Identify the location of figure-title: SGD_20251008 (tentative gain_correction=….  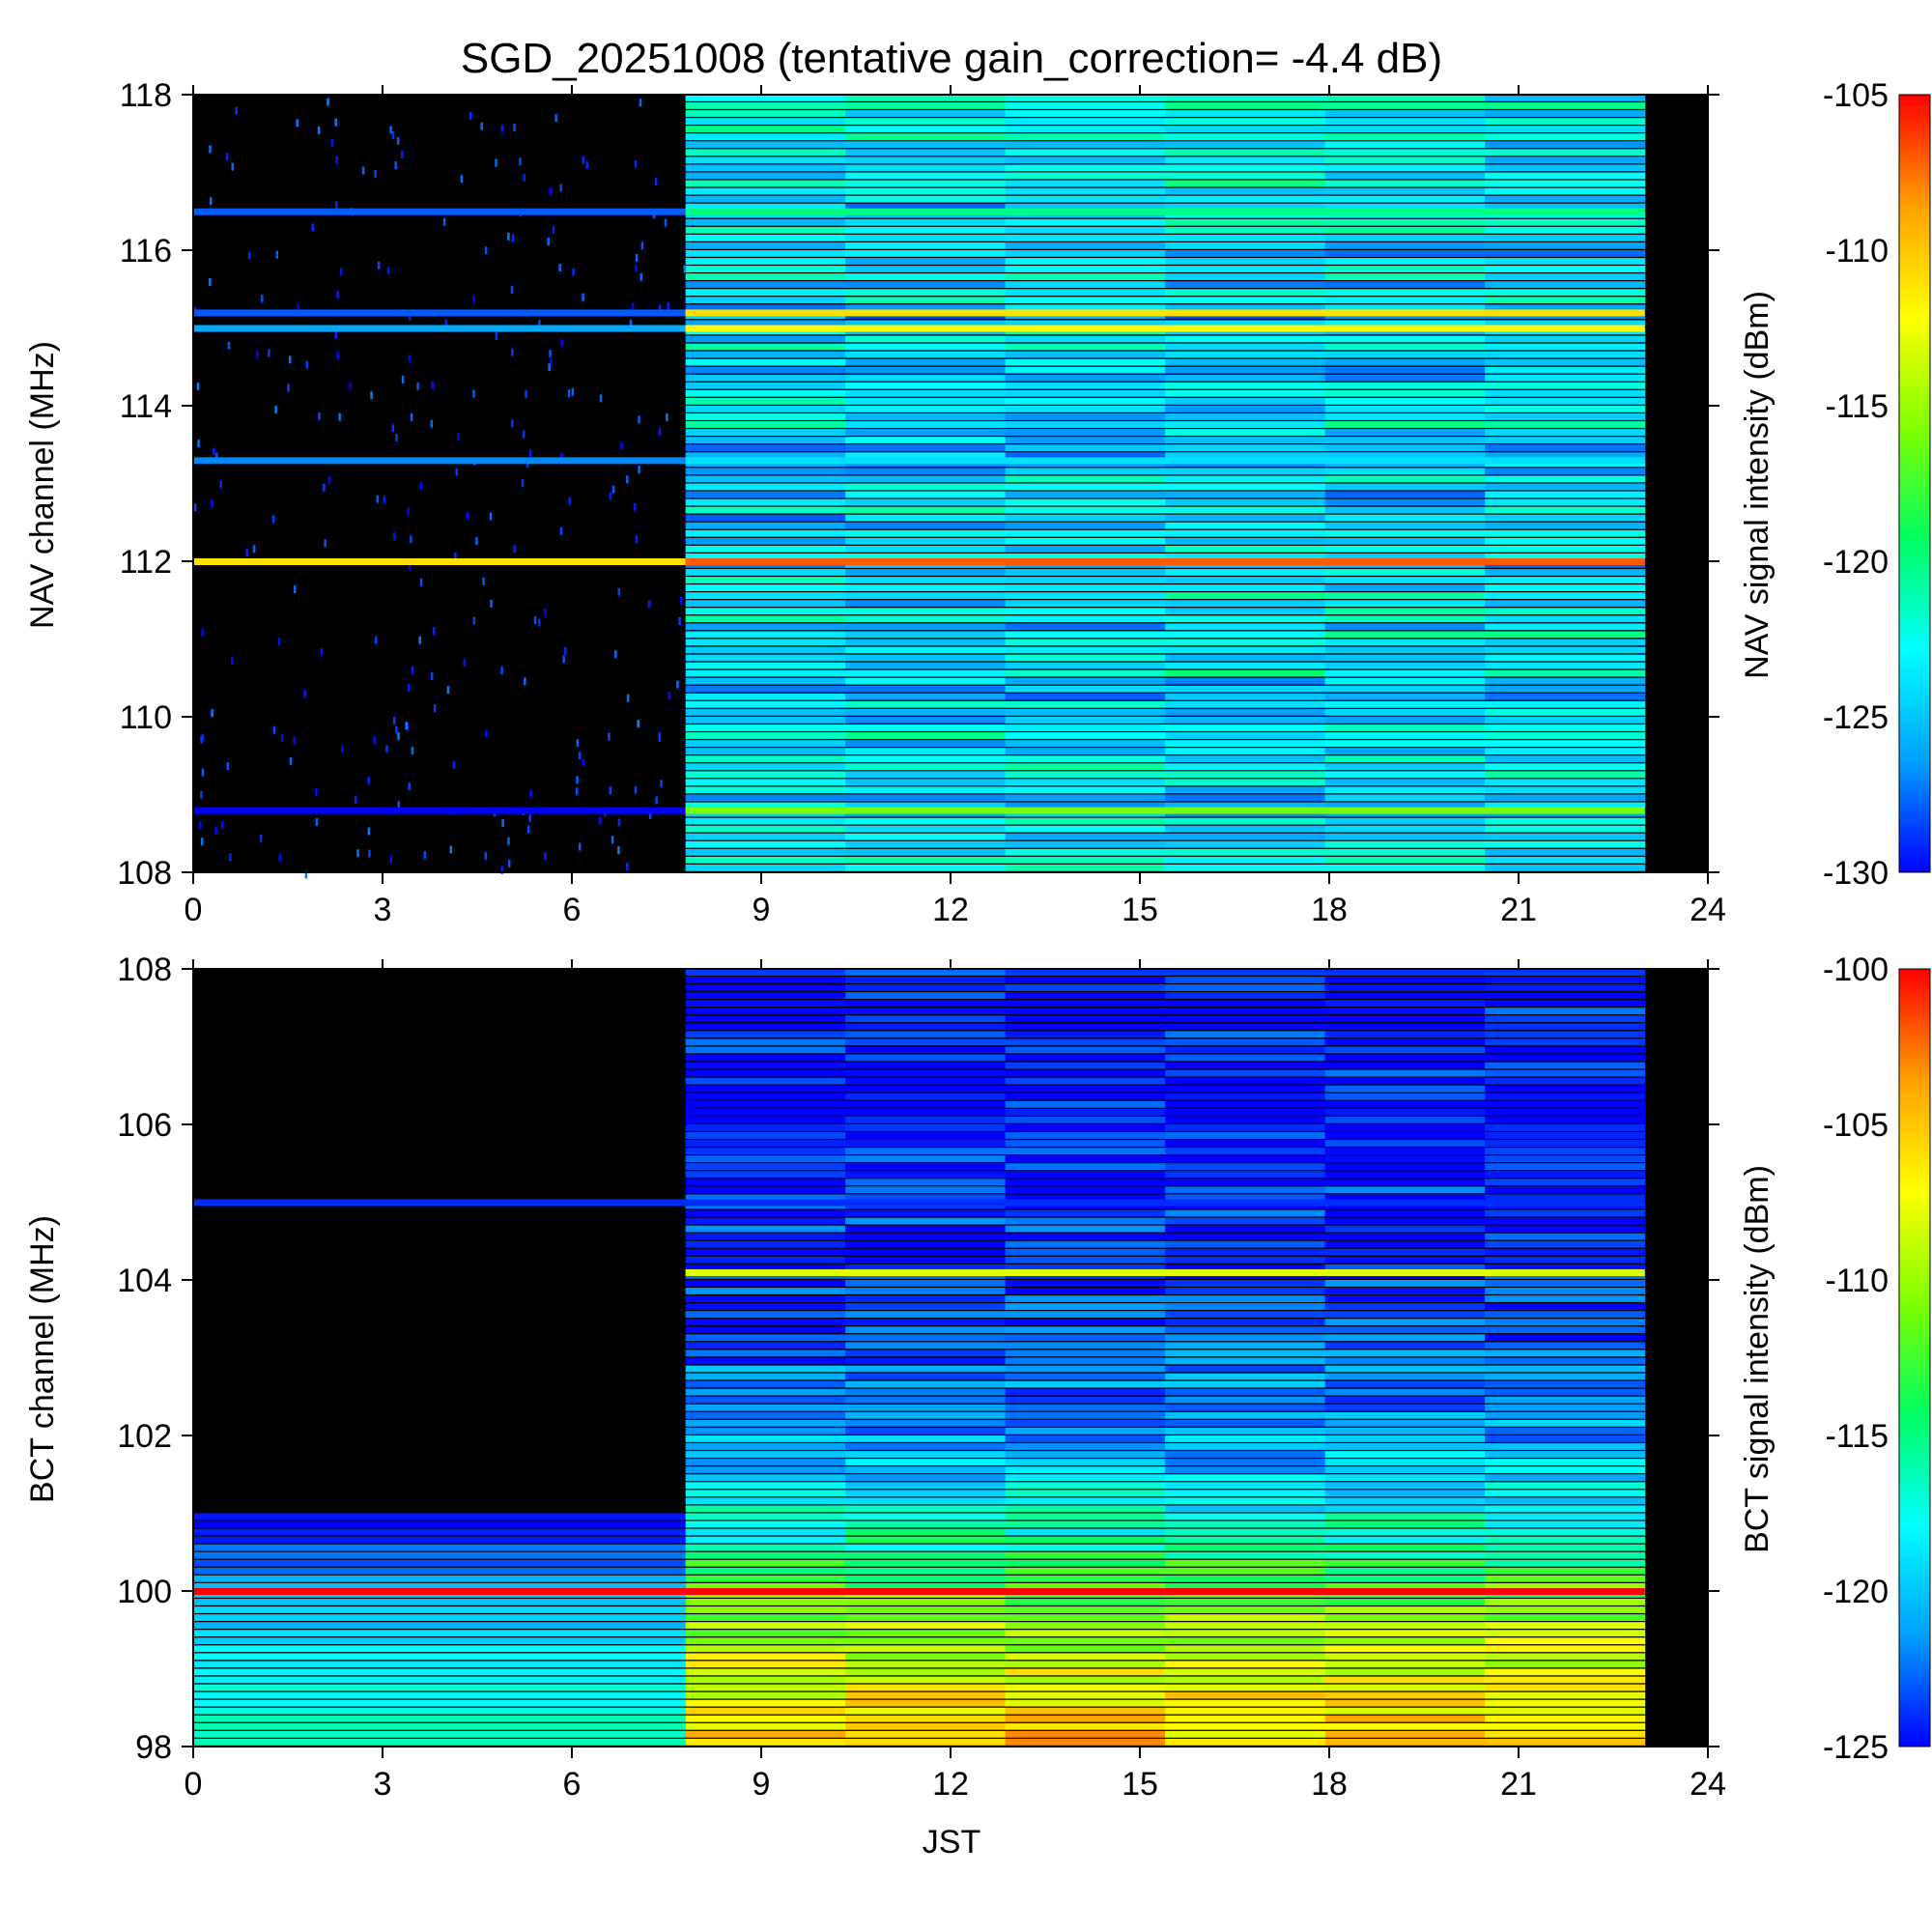
(951, 58).